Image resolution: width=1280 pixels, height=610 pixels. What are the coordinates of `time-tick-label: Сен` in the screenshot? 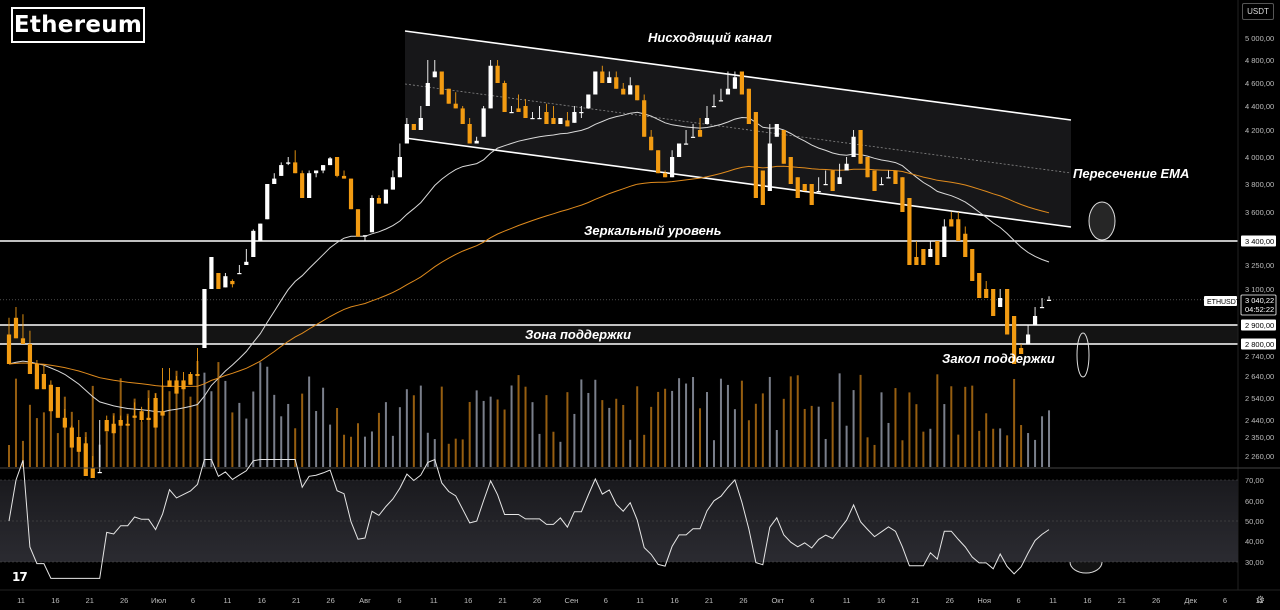 It's located at (572, 600).